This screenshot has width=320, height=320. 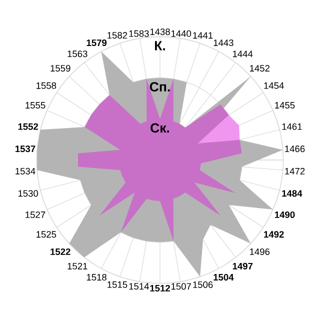 What do you see at coordinates (160, 32) in the screenshot?
I see `spoke-label: 1438` at bounding box center [160, 32].